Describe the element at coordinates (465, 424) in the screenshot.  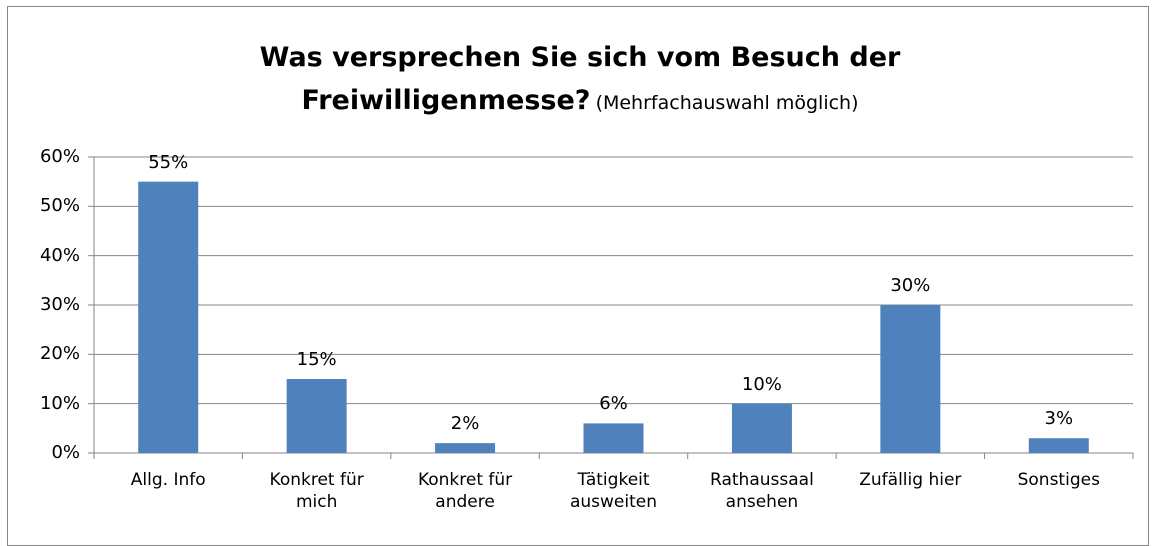
I see `data-label: 2%` at that location.